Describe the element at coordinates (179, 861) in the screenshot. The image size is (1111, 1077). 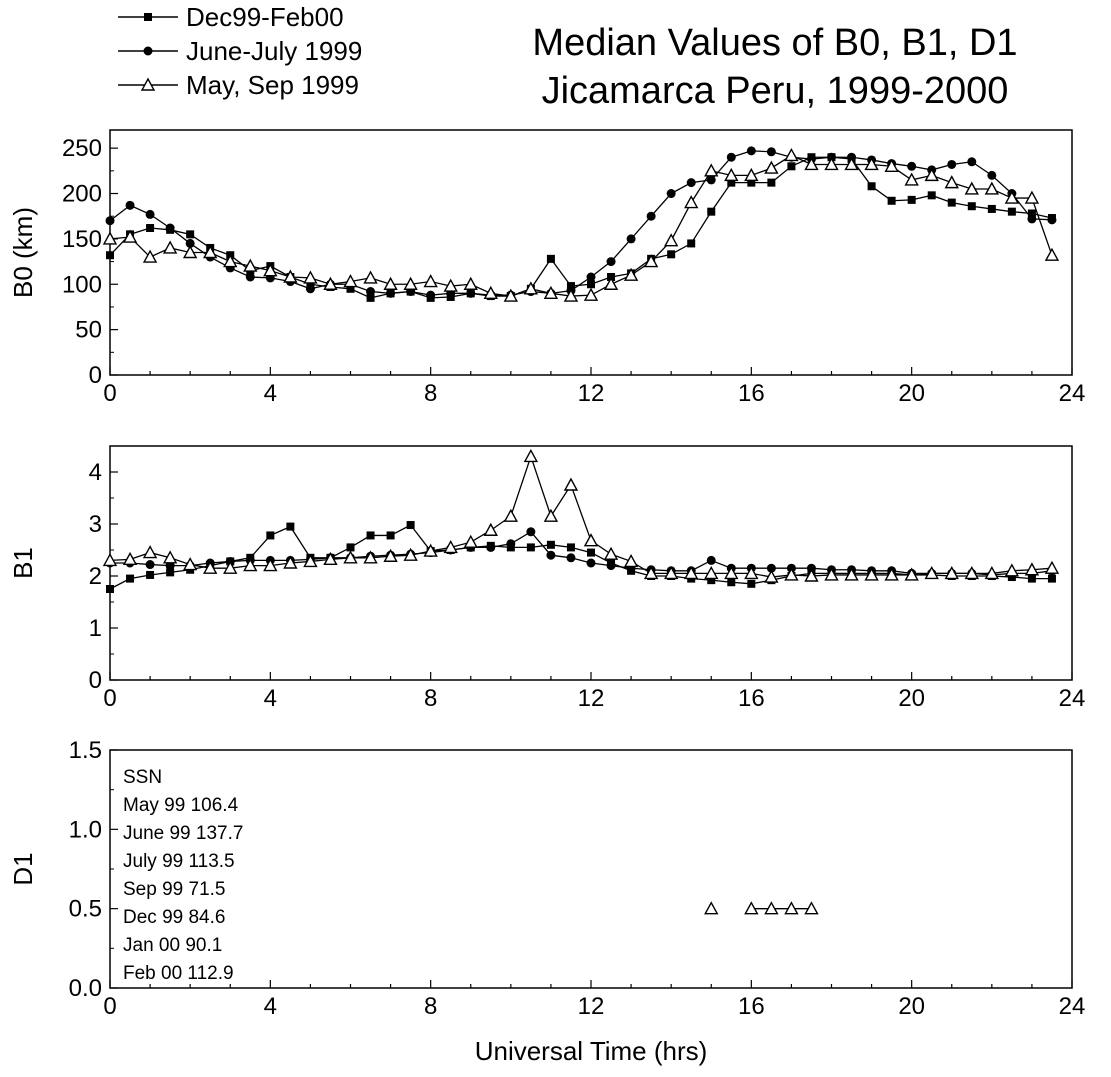
I see `ssn-line: July 99 113.5` at that location.